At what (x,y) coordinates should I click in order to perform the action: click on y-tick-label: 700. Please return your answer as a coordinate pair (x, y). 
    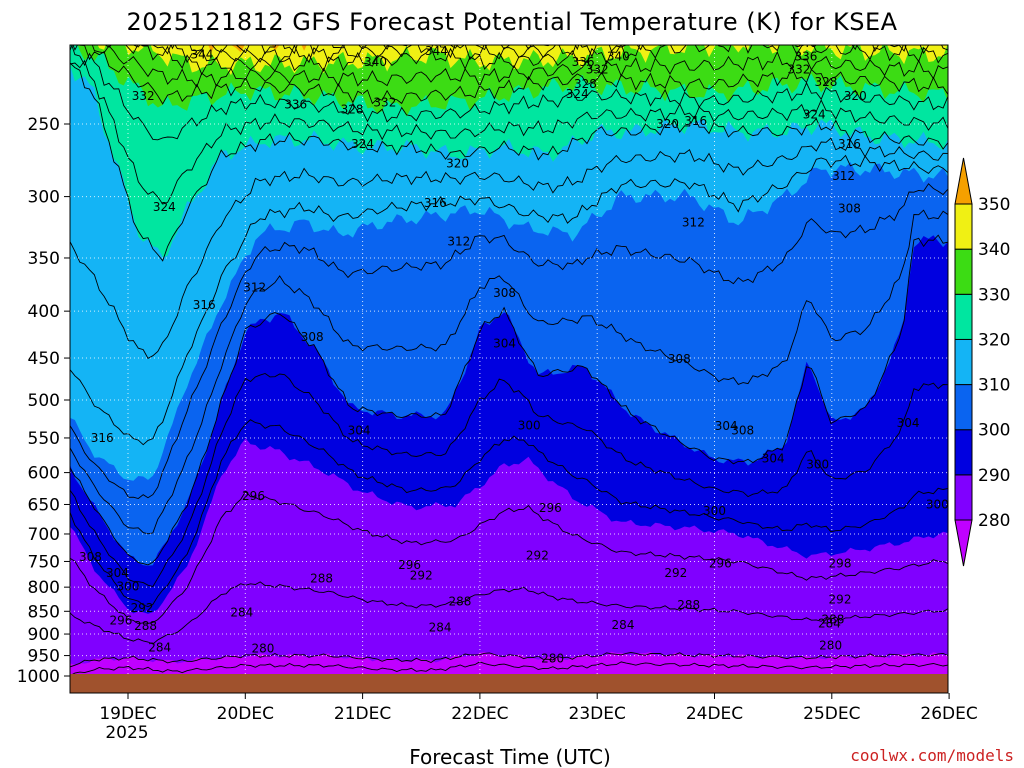
    Looking at the image, I should click on (44, 535).